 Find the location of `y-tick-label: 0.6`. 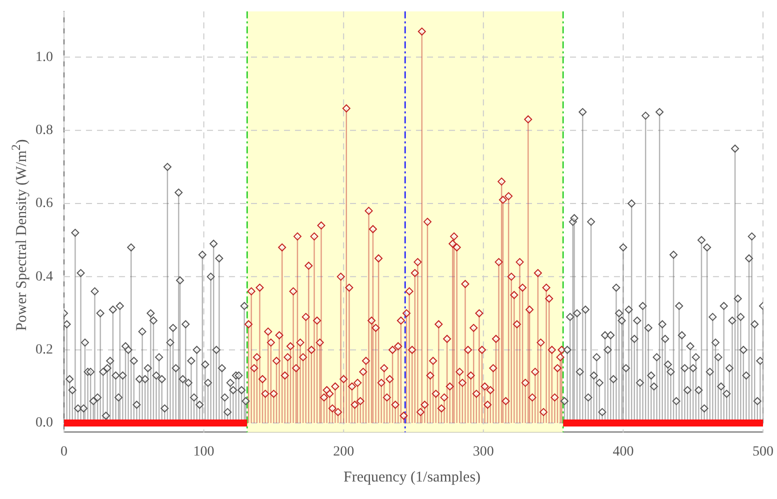

y-tick-label: 0.6 is located at coordinates (44, 204).